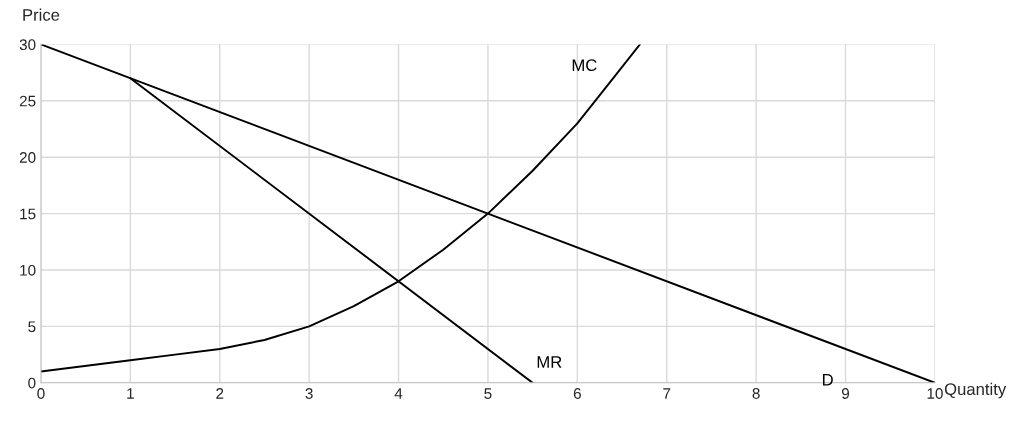 This screenshot has height=423, width=1024. I want to click on y-tick-label: 5, so click(32, 327).